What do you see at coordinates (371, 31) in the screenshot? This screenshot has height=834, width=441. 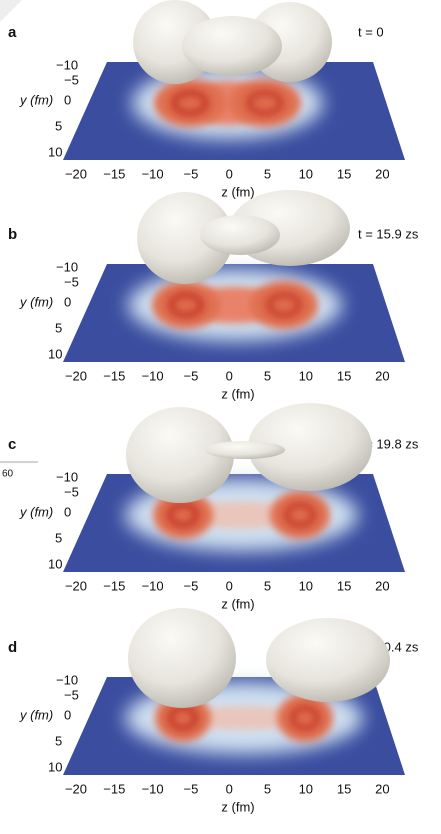 I see `time-label: t = 0` at bounding box center [371, 31].